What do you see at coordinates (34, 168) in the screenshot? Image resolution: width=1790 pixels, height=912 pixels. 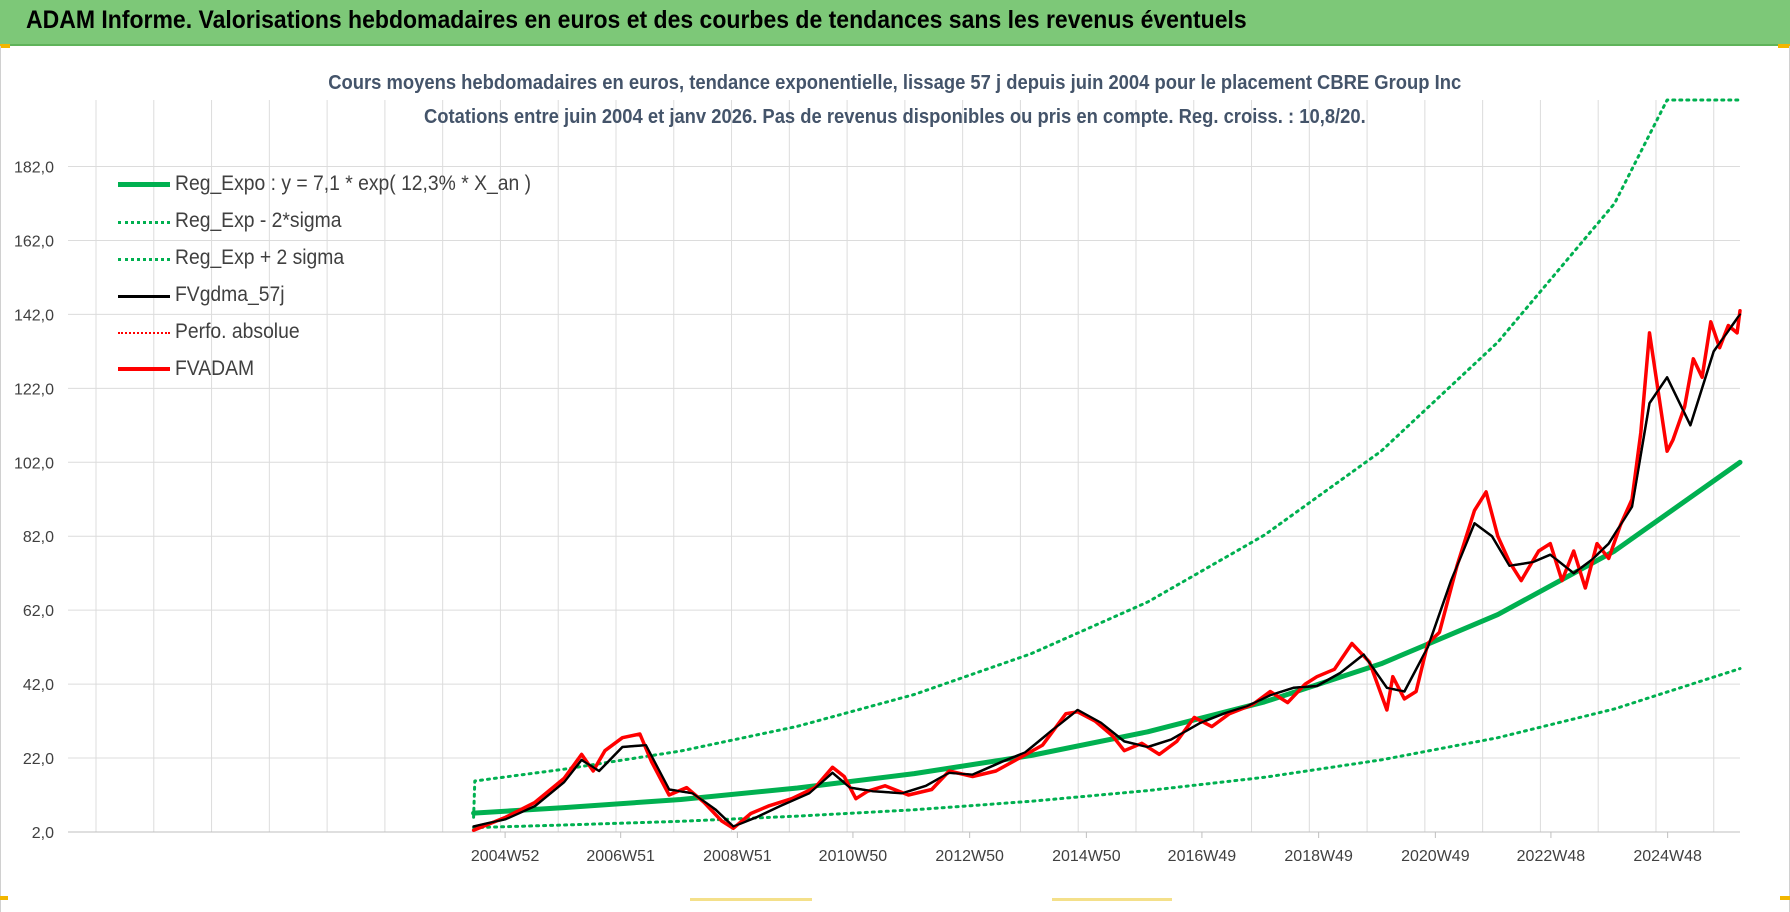 I see `y-tick-label-9: 182,0` at bounding box center [34, 168].